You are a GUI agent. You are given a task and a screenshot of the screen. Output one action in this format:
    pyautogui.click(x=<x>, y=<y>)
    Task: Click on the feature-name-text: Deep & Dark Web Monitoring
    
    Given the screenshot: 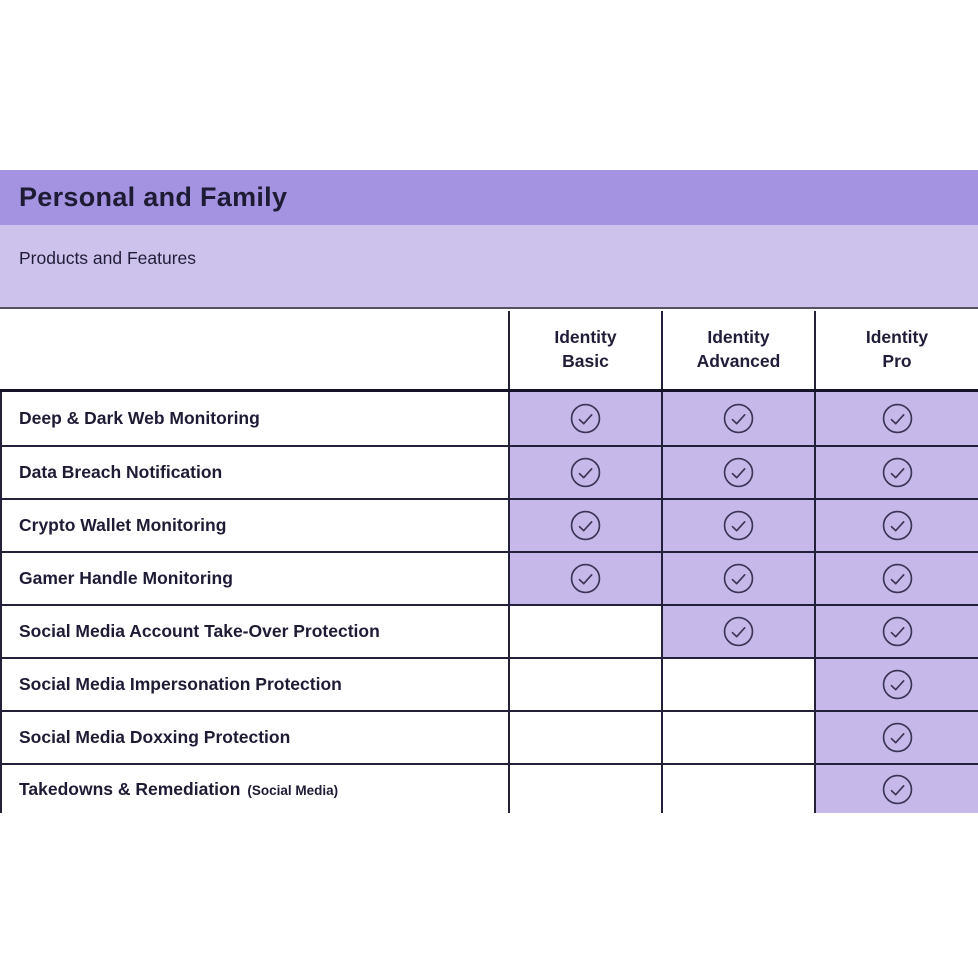 What is the action you would take?
    pyautogui.click(x=139, y=418)
    